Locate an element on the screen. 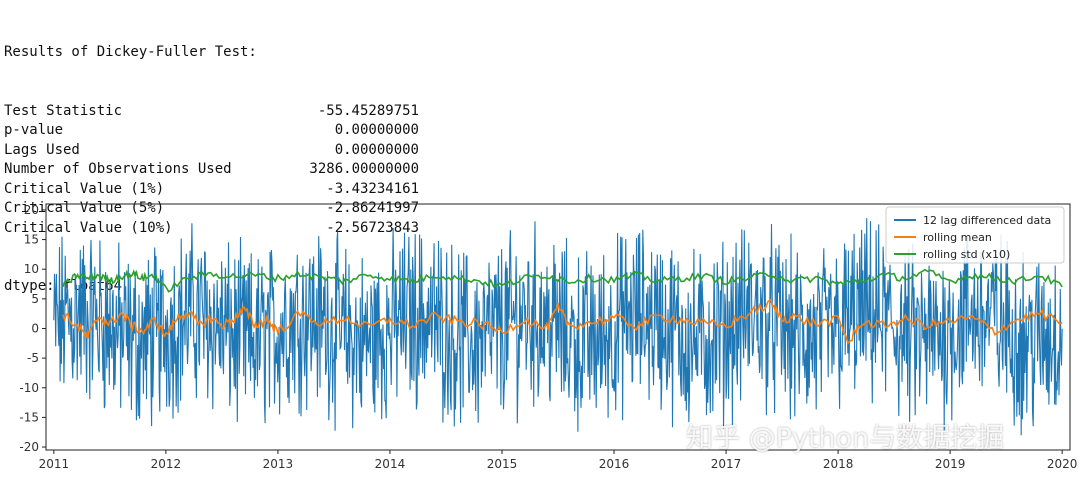 This screenshot has height=481, width=1080. y-tick-label: 20 is located at coordinates (31, 210).